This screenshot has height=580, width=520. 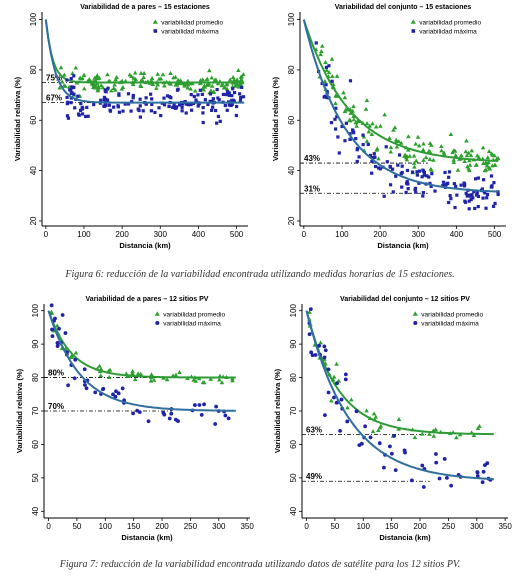 What do you see at coordinates (147, 537) in the screenshot?
I see `x-axis-label: Distancia (km)` at bounding box center [147, 537].